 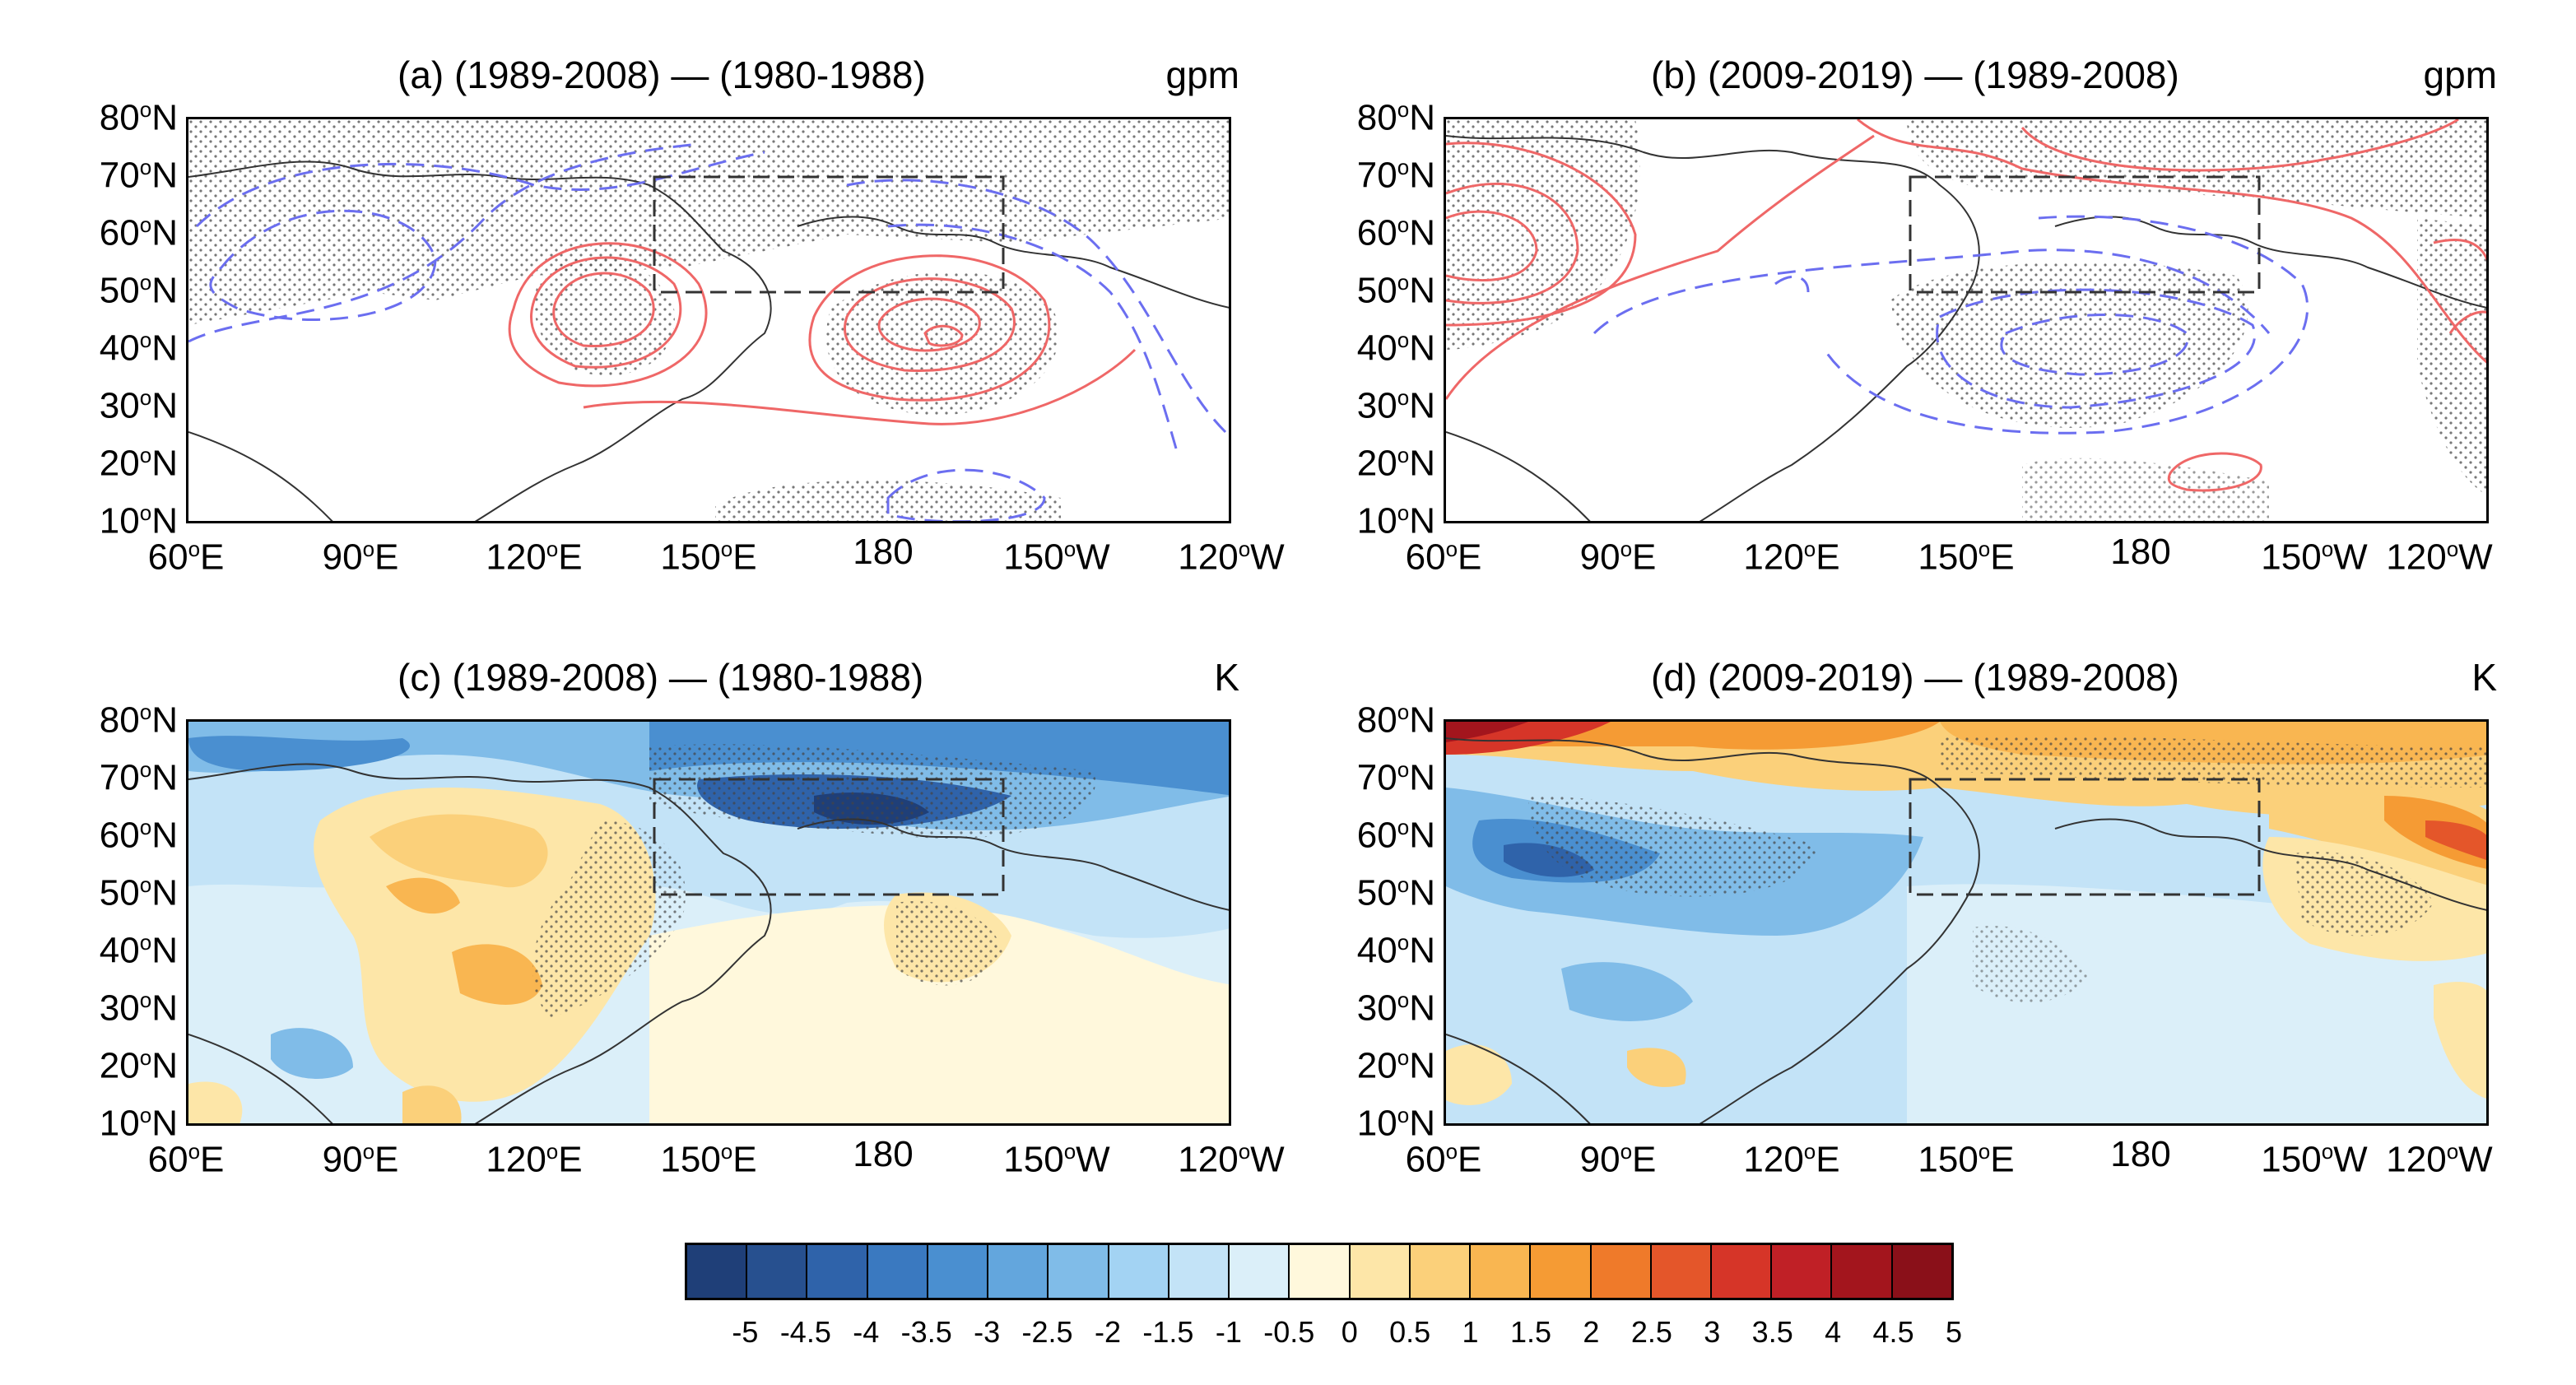 I want to click on colorbar-label: -3, so click(x=987, y=1332).